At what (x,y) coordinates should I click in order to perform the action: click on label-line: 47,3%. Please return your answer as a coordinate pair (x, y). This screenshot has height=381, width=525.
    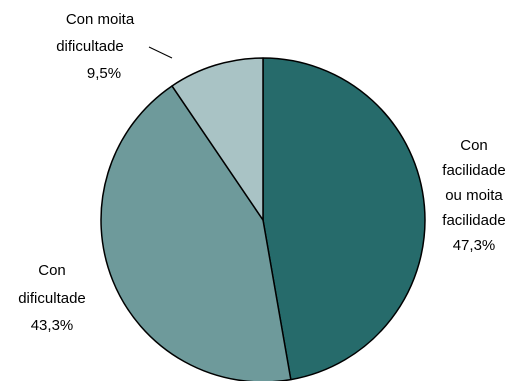
    Looking at the image, I should click on (474, 245).